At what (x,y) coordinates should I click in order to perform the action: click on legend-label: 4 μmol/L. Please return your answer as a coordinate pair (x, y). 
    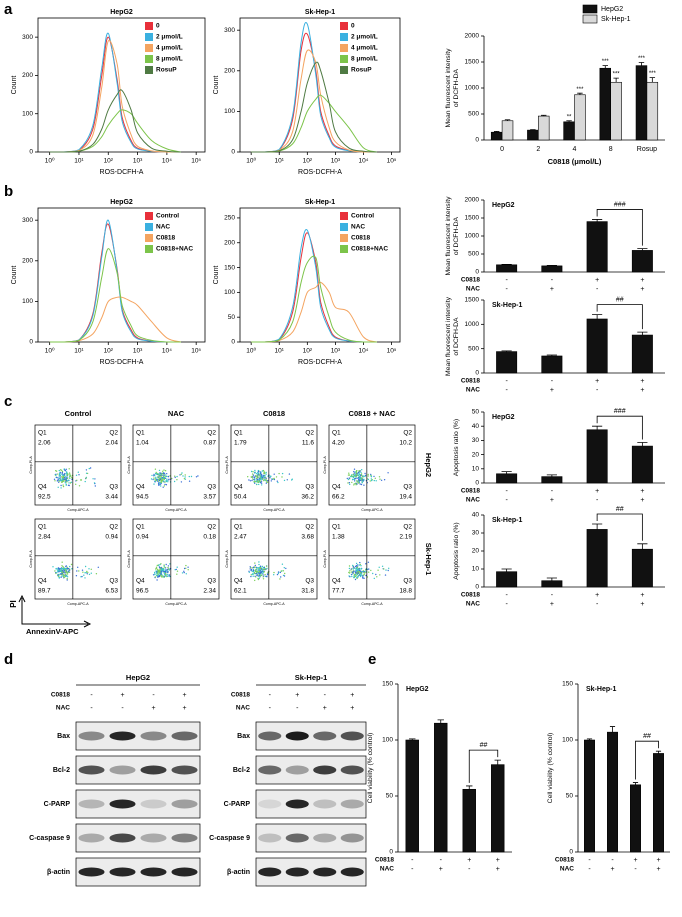
    Looking at the image, I should click on (169, 48).